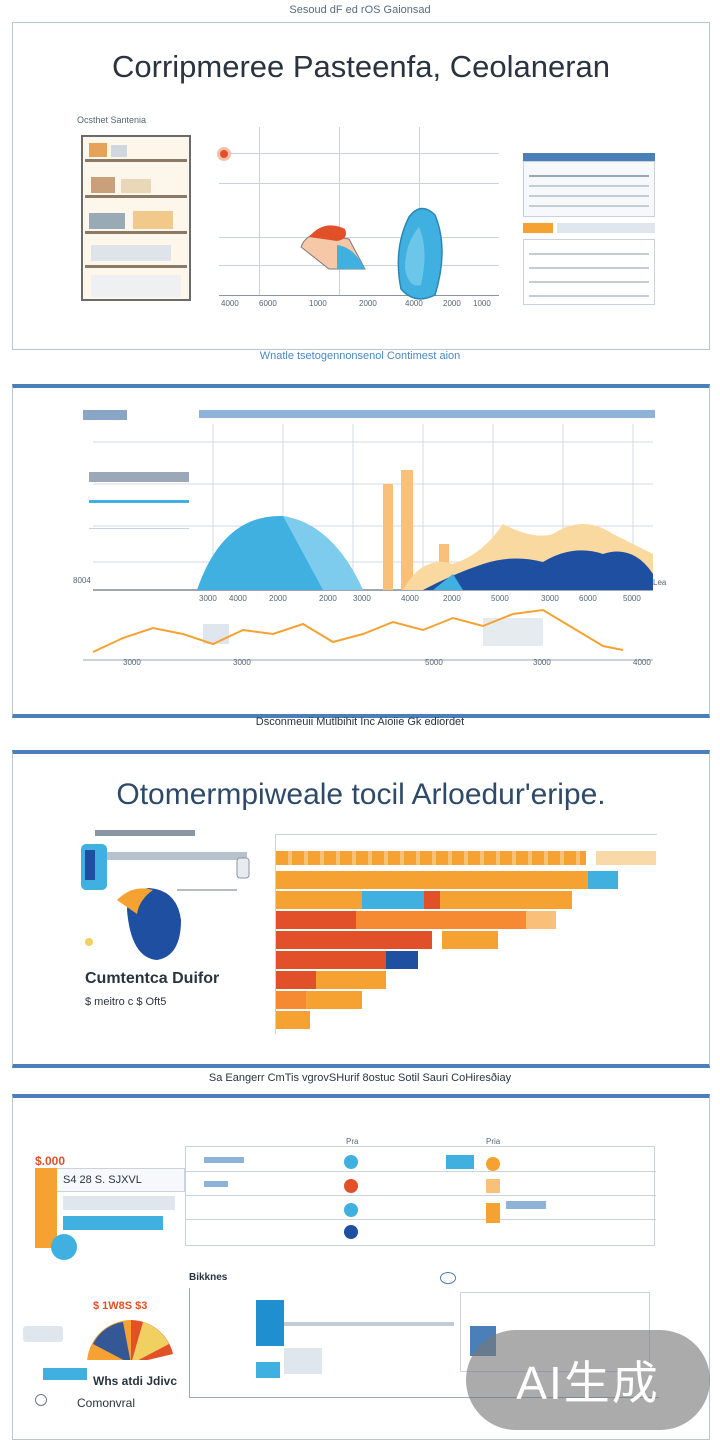 The image size is (720, 1440). I want to click on line-tick: 5000, so click(434, 662).